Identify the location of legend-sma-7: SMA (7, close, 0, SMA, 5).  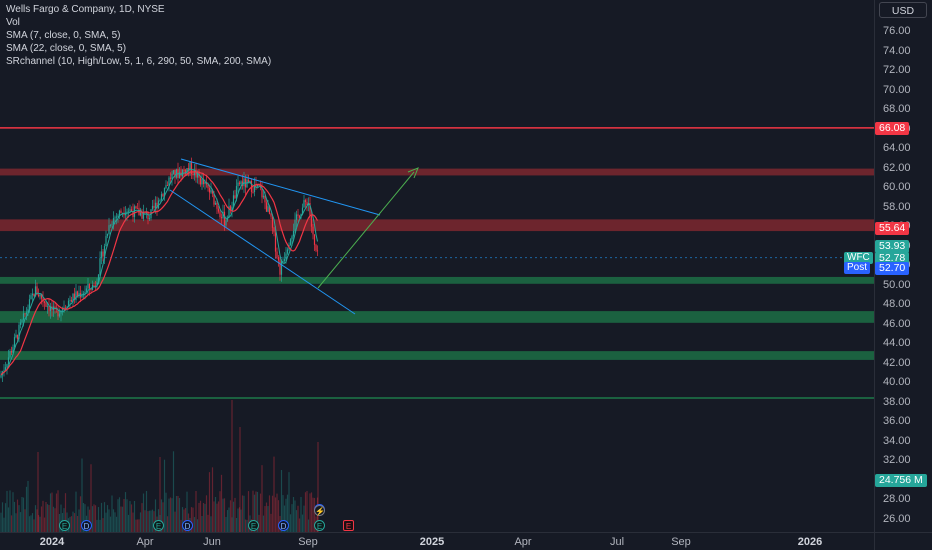
(63, 35).